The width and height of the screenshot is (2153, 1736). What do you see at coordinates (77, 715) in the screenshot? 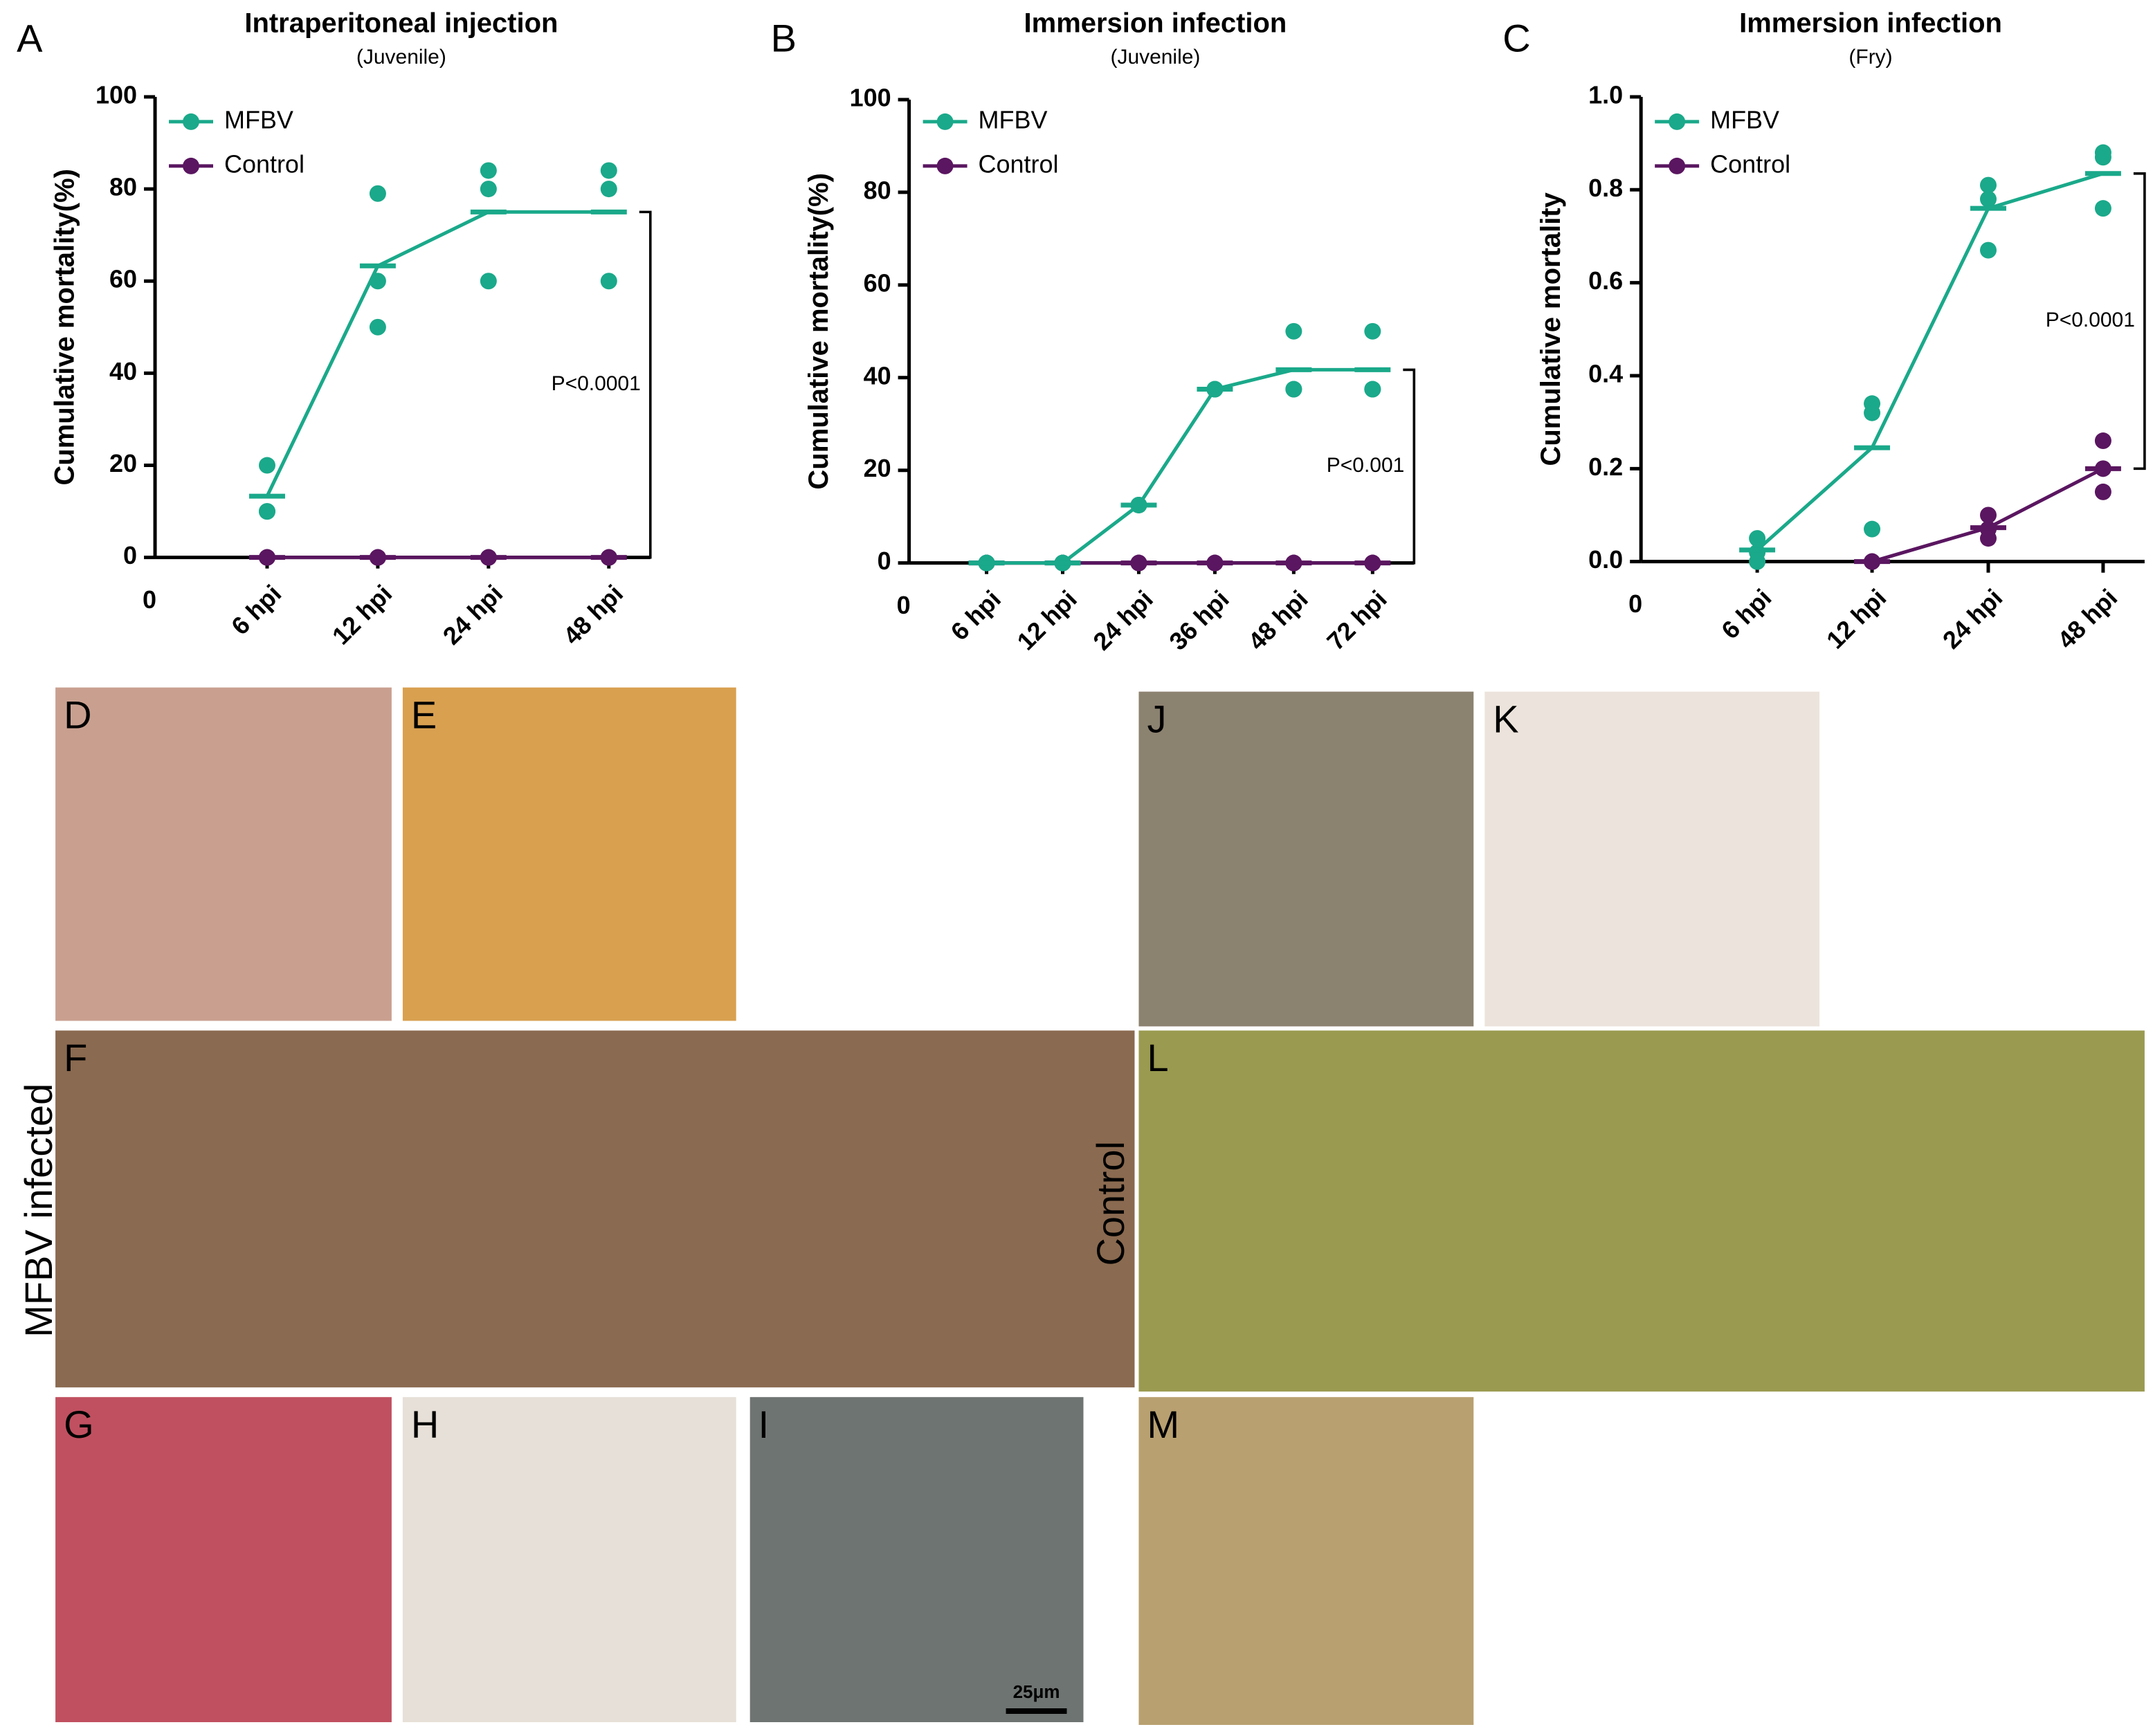
I see `panel-letter: D` at bounding box center [77, 715].